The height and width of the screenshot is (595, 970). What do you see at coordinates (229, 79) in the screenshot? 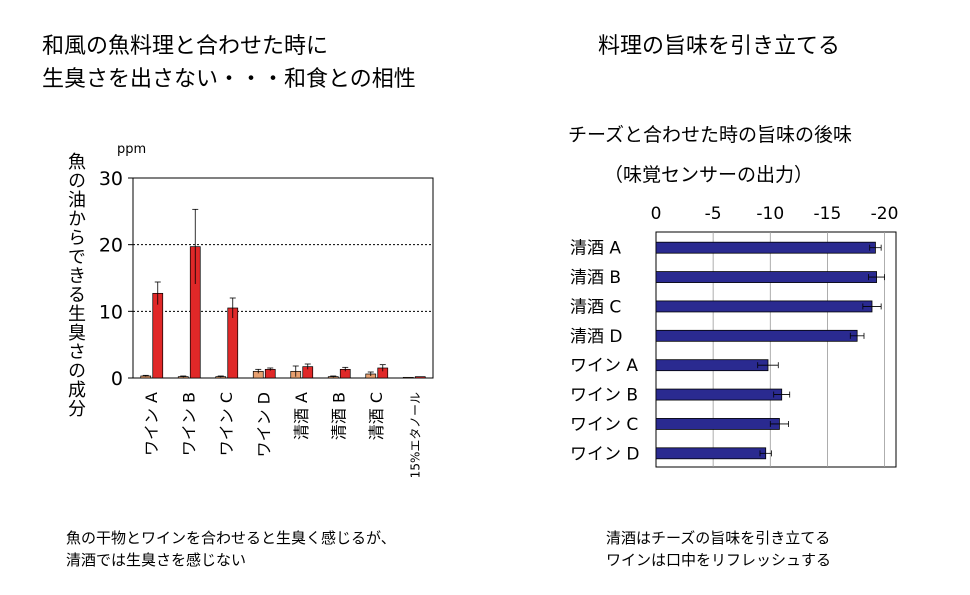
I see `left-title-line2: 生臭さを出さない・・・和食との相性` at bounding box center [229, 79].